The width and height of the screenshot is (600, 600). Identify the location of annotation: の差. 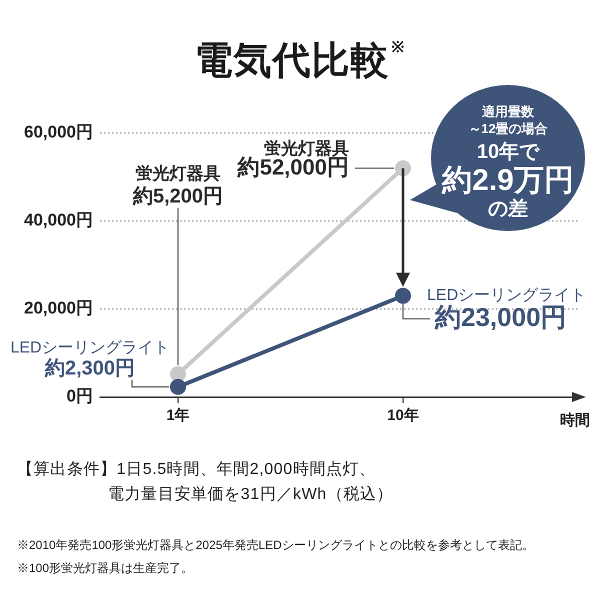
(508, 209).